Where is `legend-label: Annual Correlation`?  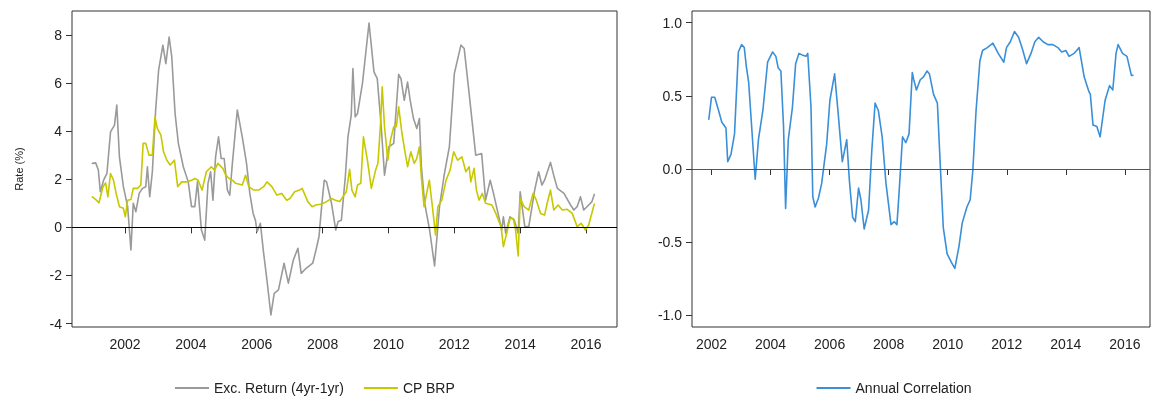 legend-label: Annual Correlation is located at coordinates (913, 388).